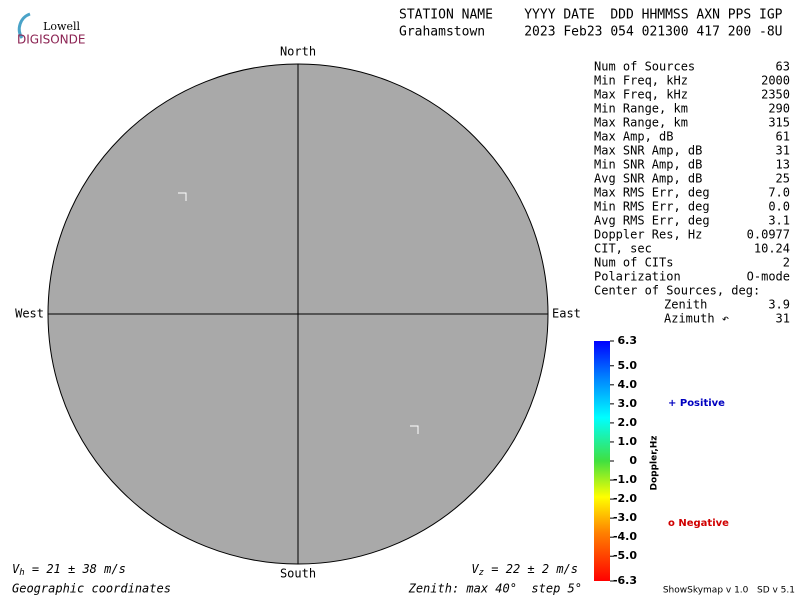 This screenshot has width=800, height=600. I want to click on stat-value: 2, so click(786, 263).